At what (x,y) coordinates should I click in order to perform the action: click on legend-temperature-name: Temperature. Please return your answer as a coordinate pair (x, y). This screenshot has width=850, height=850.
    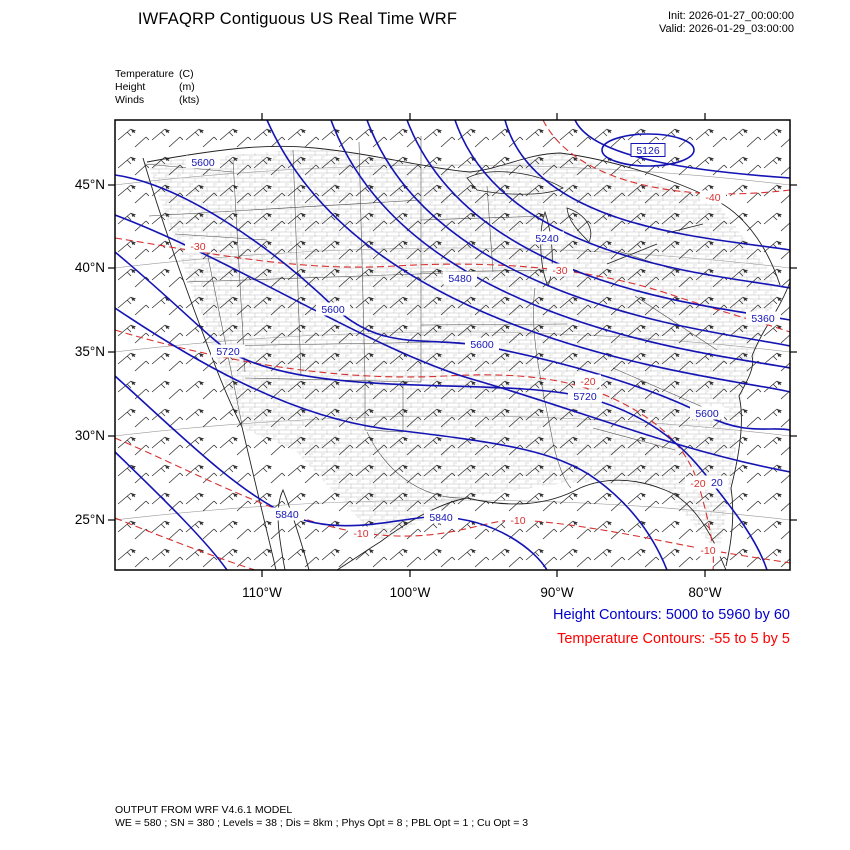
    Looking at the image, I should click on (144, 74).